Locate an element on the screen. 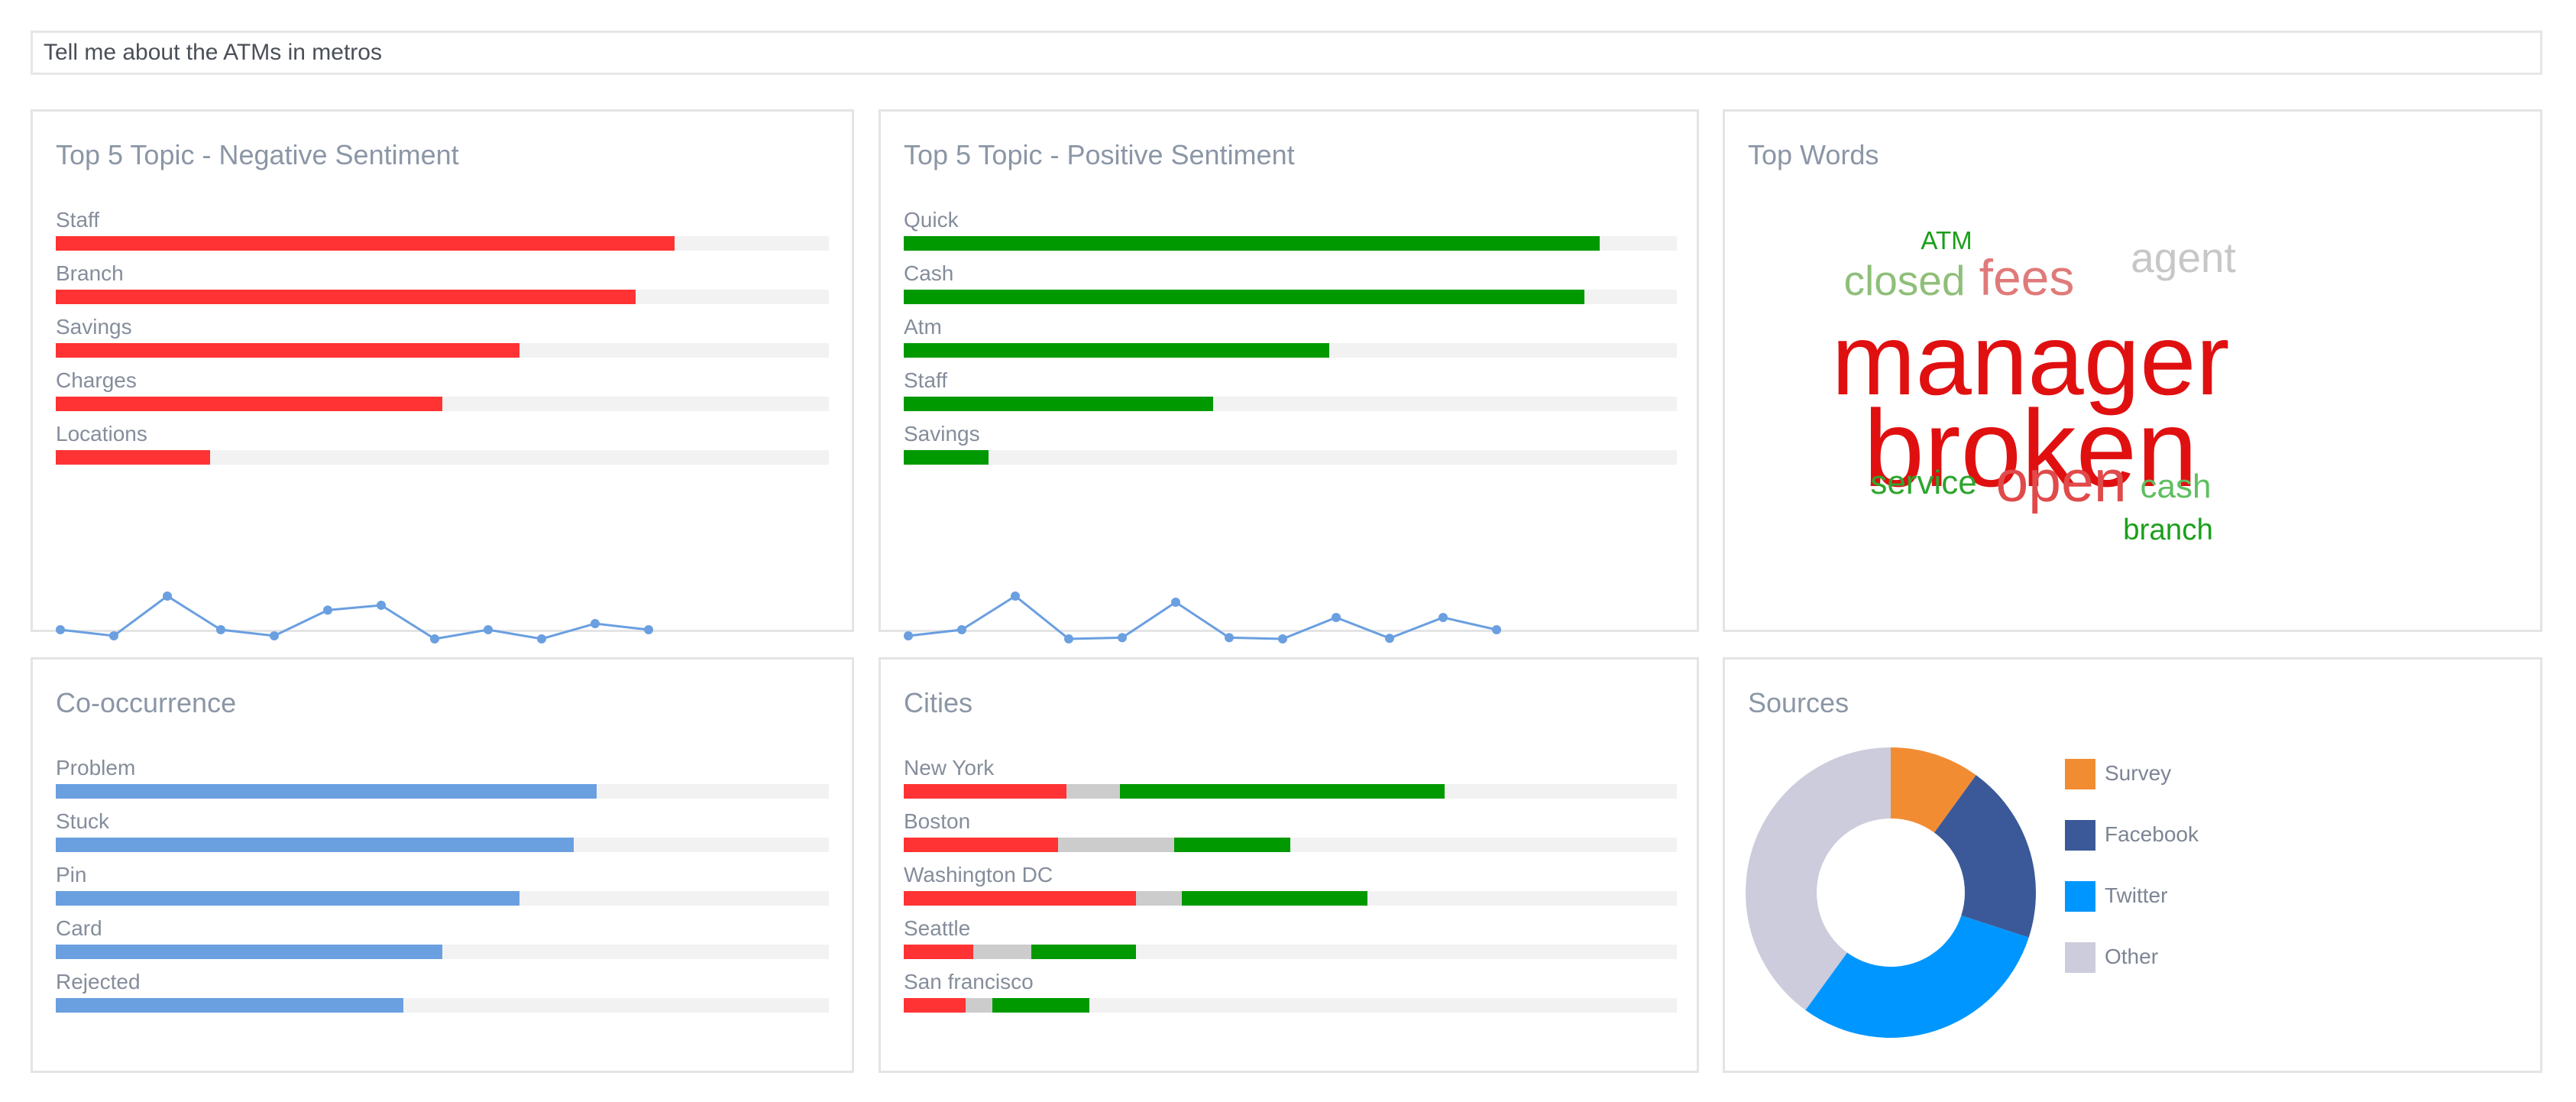 Image resolution: width=2576 pixels, height=1102 pixels. co-occurrence-bars: Problem Stuck Pin Card Rejected is located at coordinates (442, 889).